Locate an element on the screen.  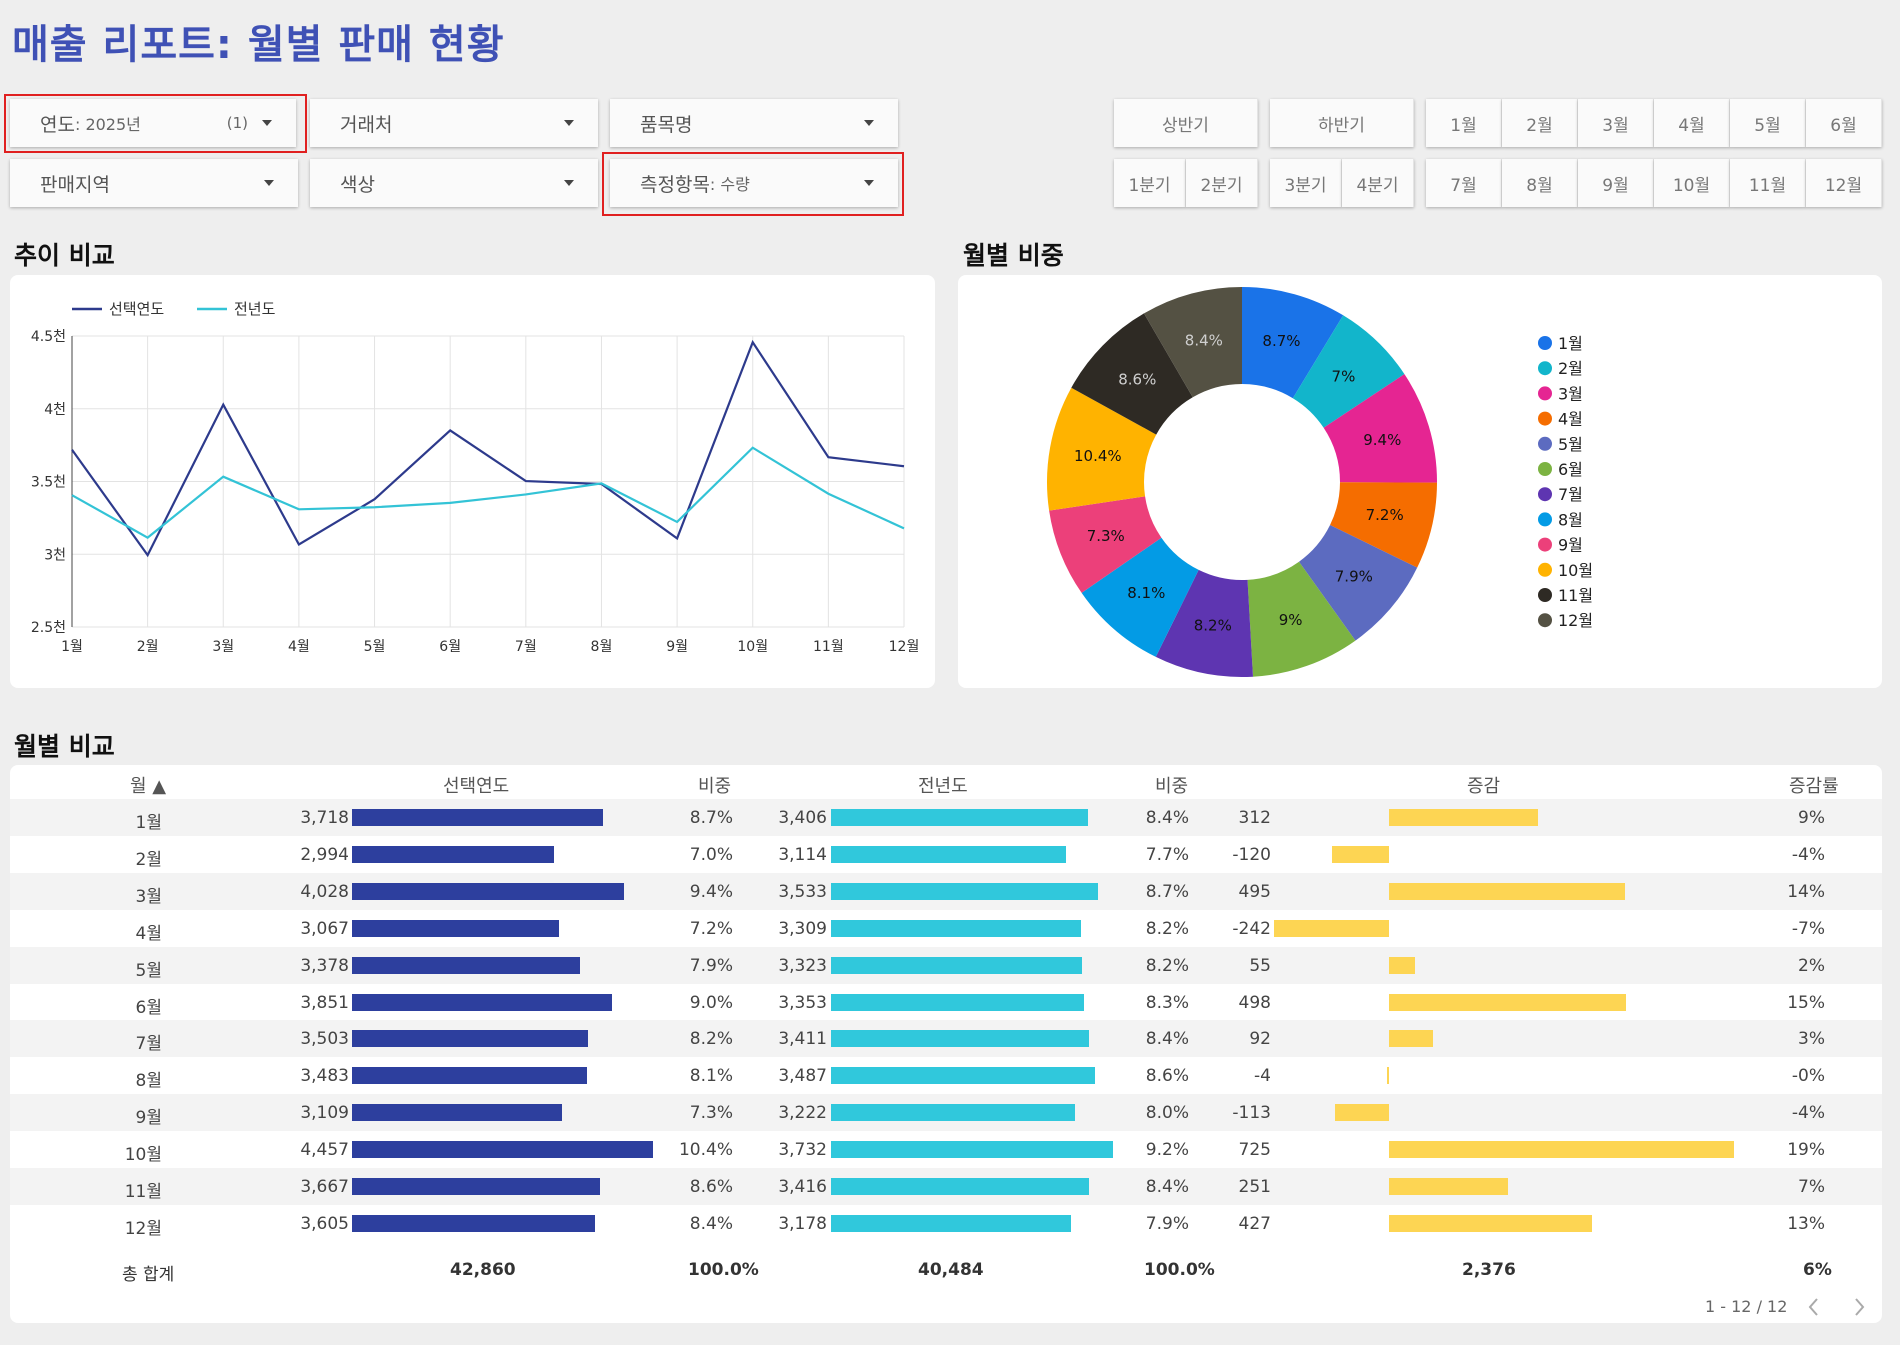
first-half-button: 상반기 is located at coordinates (1186, 123).